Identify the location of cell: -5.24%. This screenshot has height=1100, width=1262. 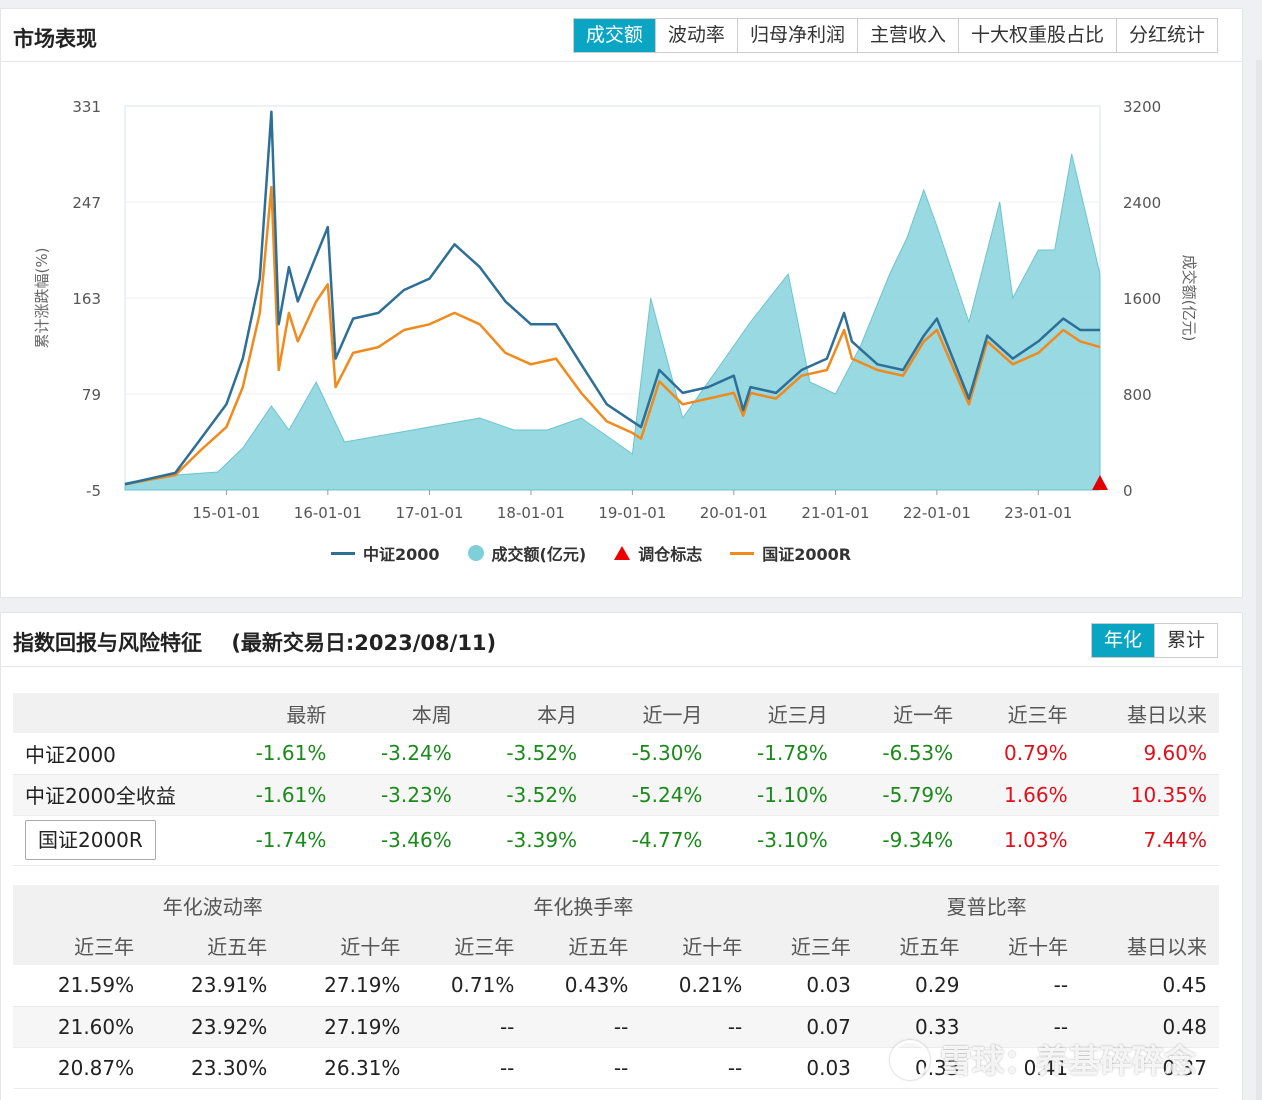
(652, 795).